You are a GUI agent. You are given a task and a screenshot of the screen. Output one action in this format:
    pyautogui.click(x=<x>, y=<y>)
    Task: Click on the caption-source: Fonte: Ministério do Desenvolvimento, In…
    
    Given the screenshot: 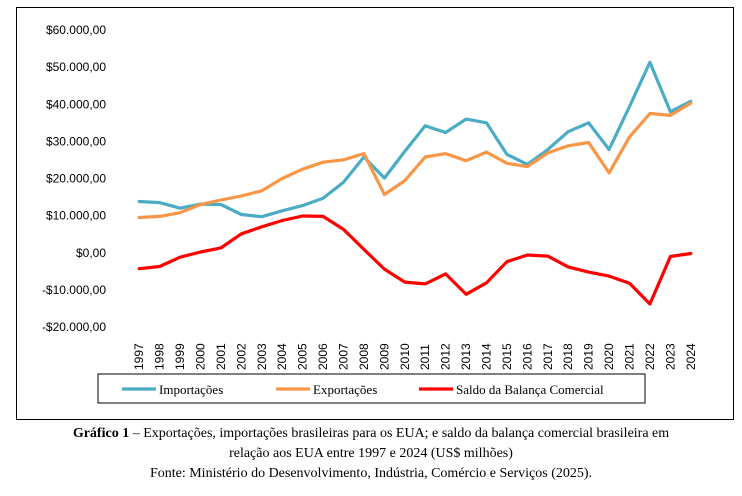 What is the action you would take?
    pyautogui.click(x=371, y=473)
    